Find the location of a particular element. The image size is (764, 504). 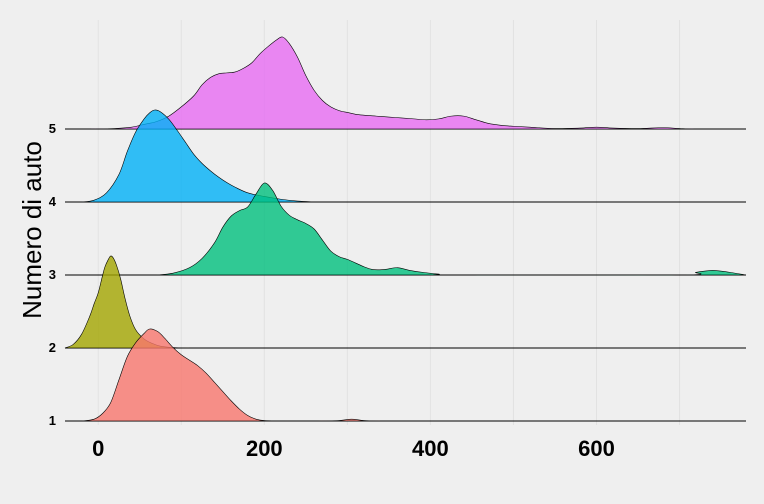

y-tick-label: 2 is located at coordinates (52, 347).